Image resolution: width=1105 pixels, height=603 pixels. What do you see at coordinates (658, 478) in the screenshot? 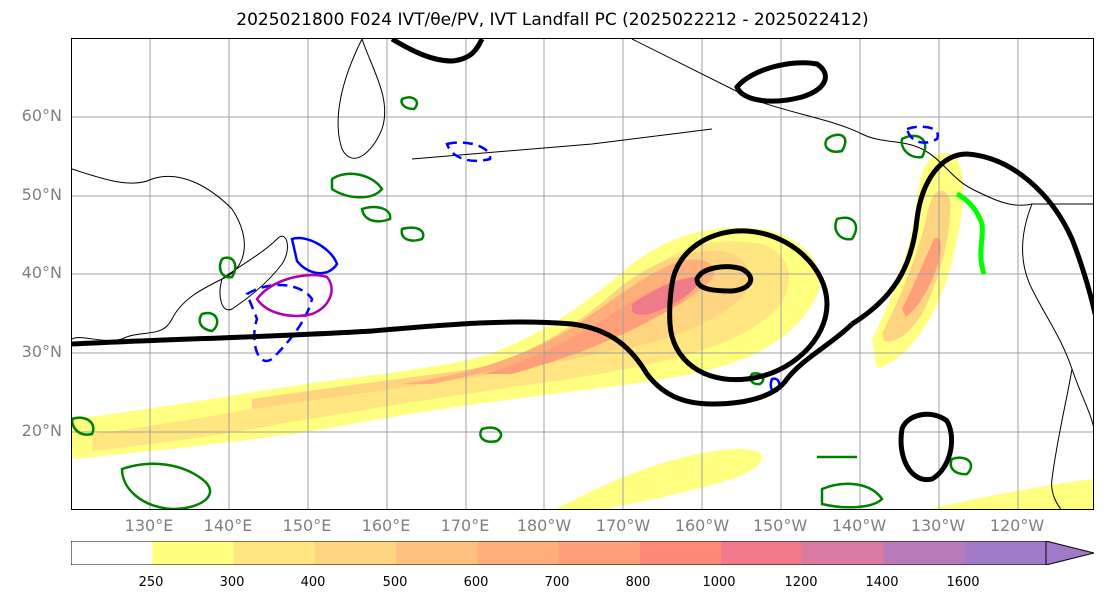
I see `ivt-south-band` at bounding box center [658, 478].